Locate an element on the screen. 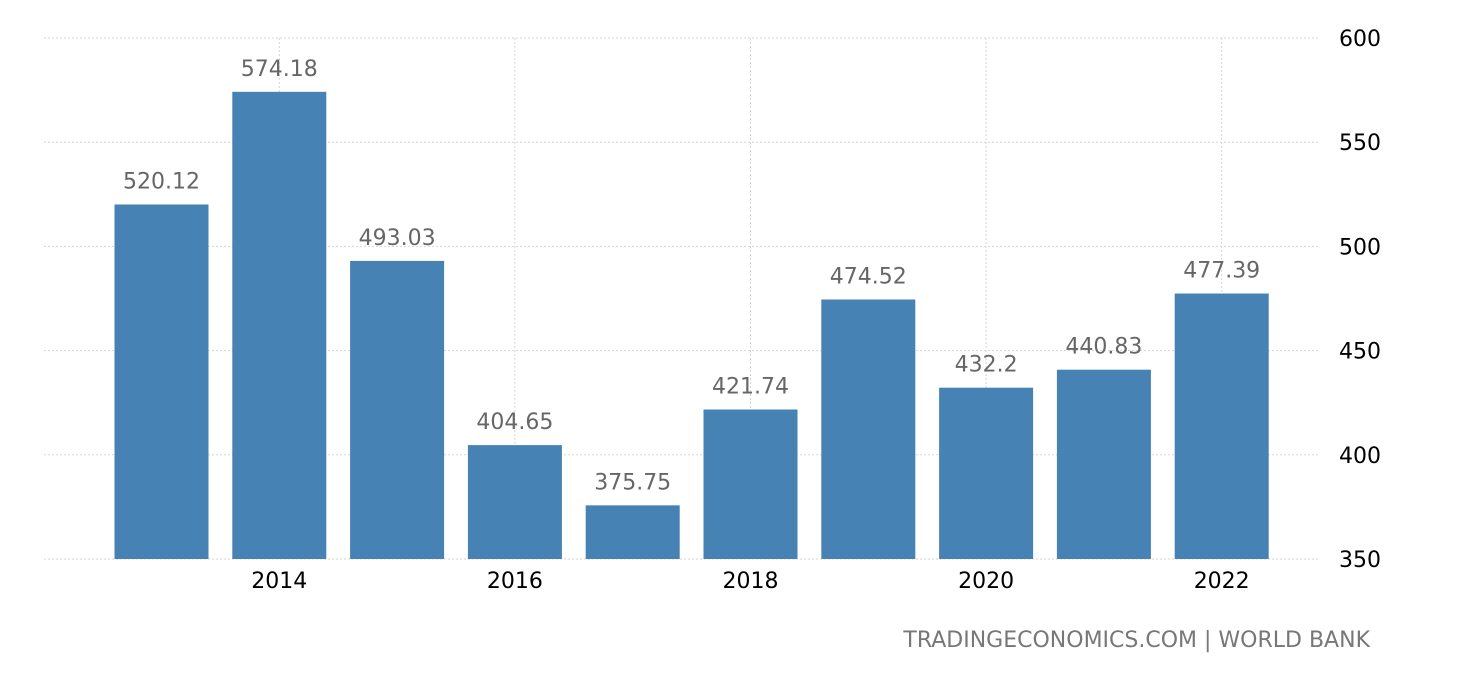  data-label: 421.74 is located at coordinates (750, 386).